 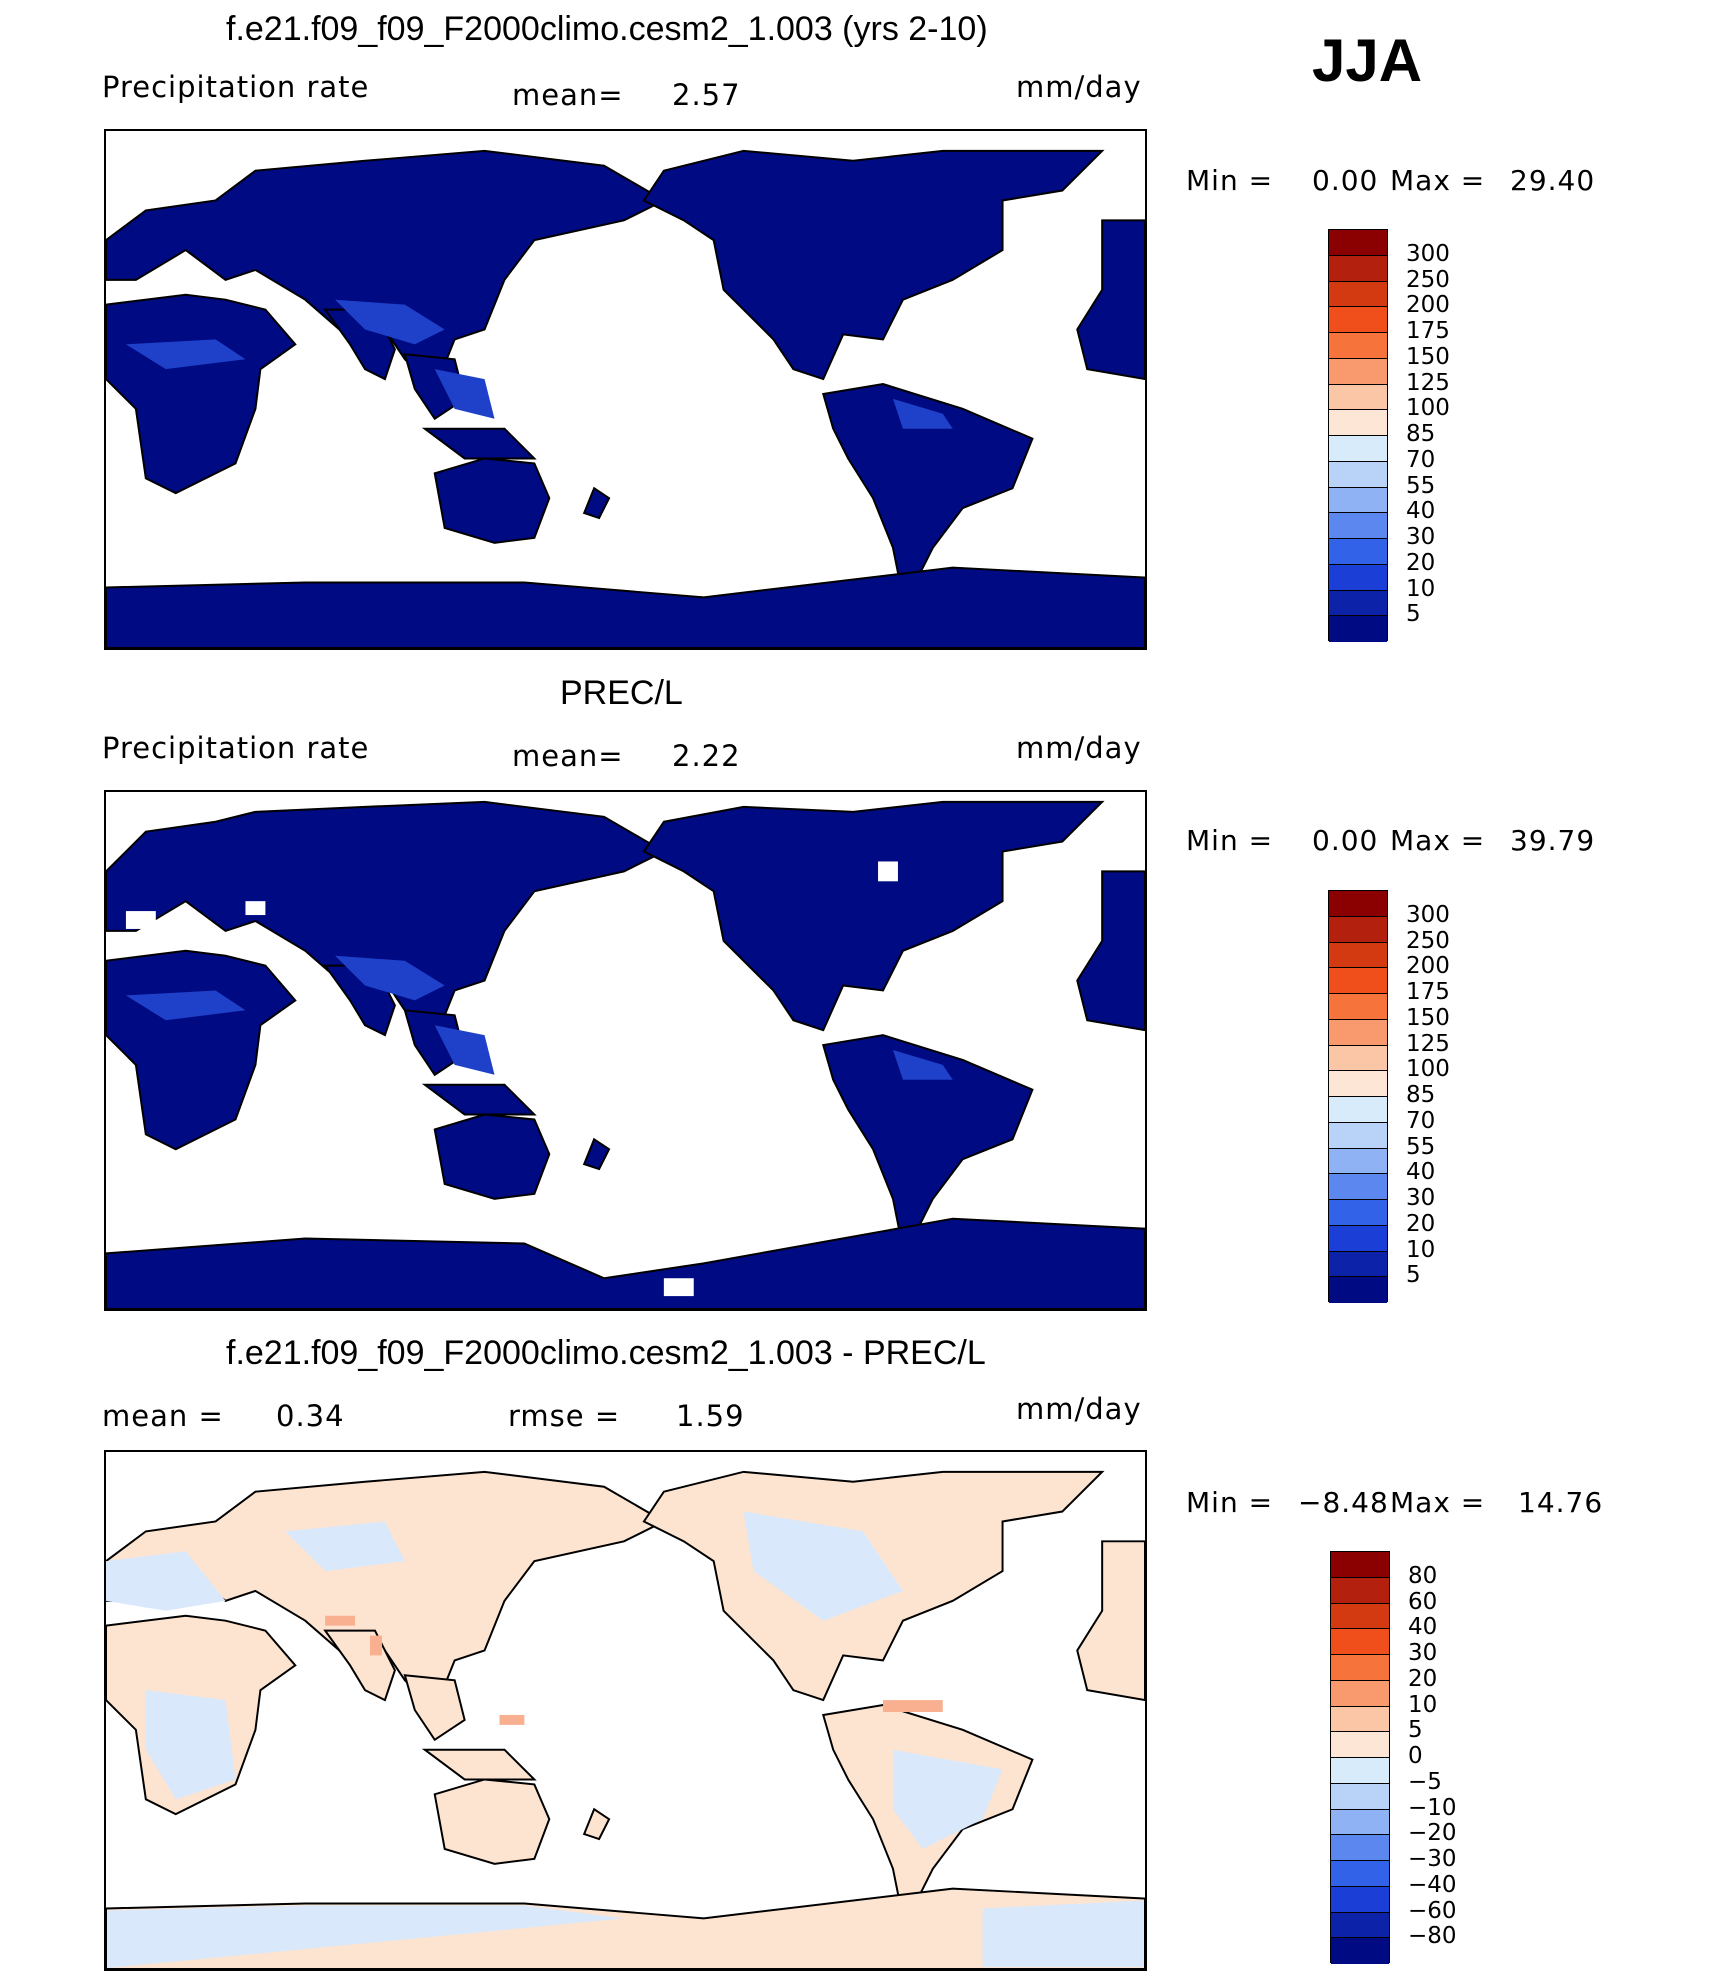 What do you see at coordinates (310, 1416) in the screenshot?
I see `panel-3-mean-value: 0.34` at bounding box center [310, 1416].